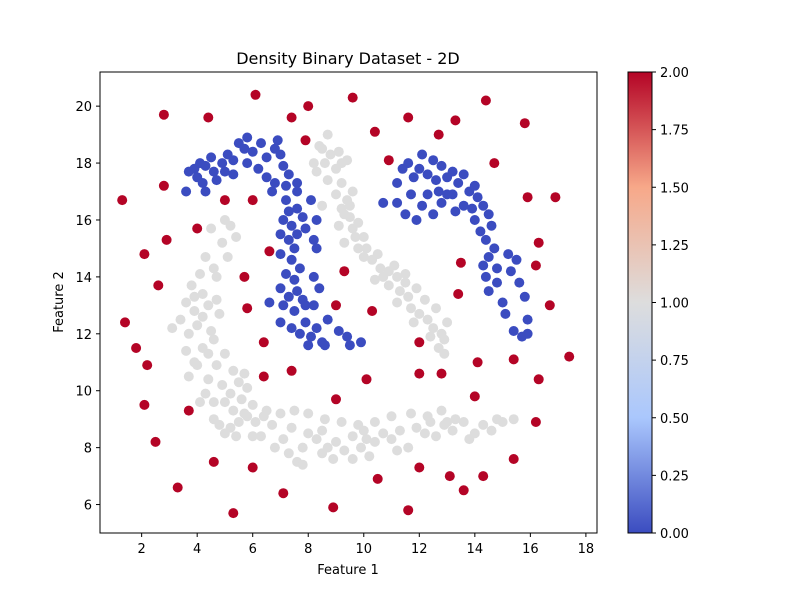  Describe the element at coordinates (59, 302) in the screenshot. I see `y-axis-label: Feature 2` at that location.